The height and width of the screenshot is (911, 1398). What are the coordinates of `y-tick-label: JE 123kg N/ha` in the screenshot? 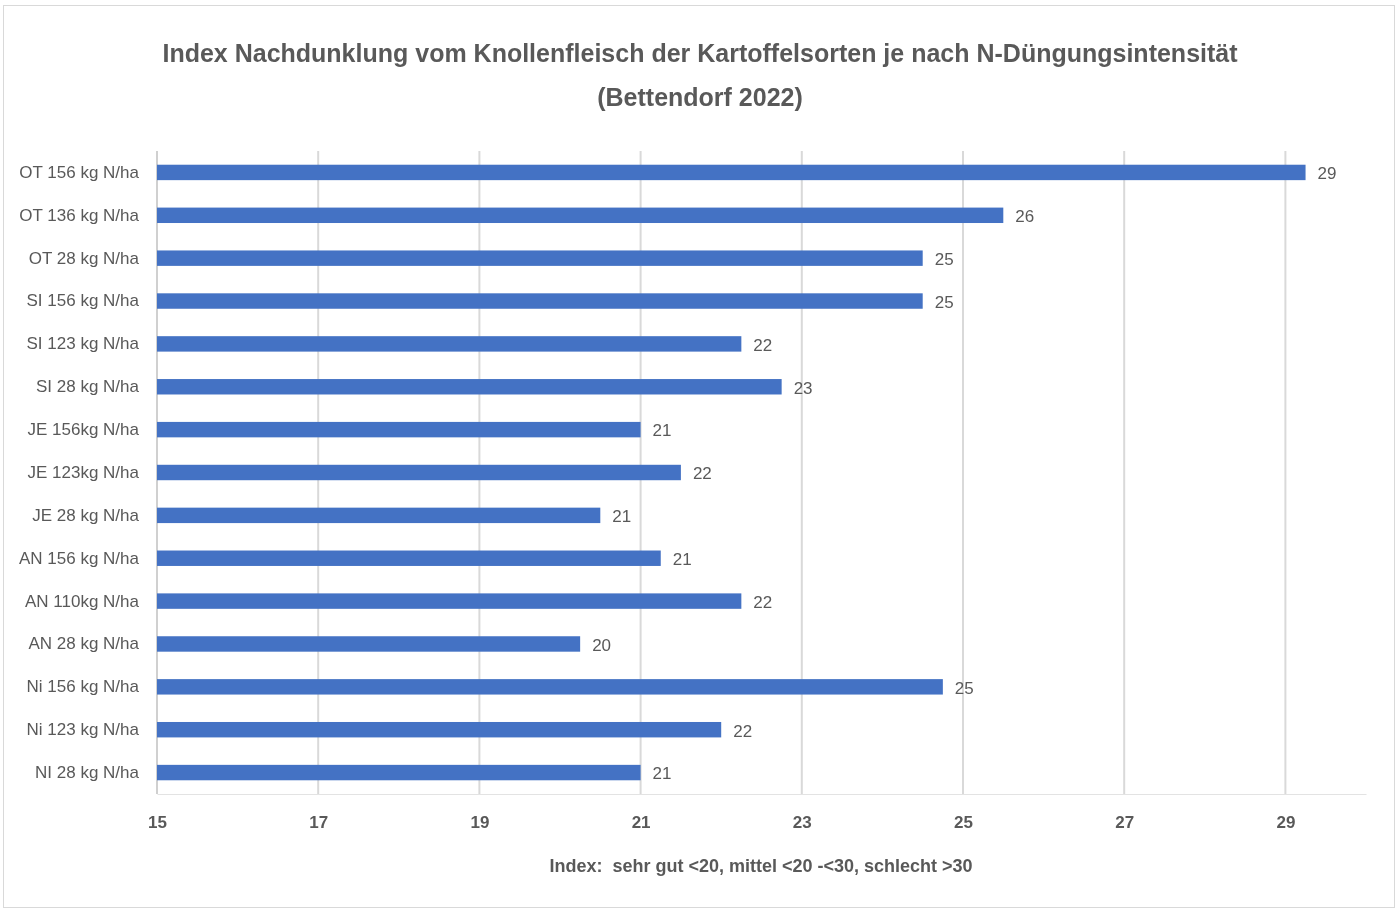 It's located at (83, 472).